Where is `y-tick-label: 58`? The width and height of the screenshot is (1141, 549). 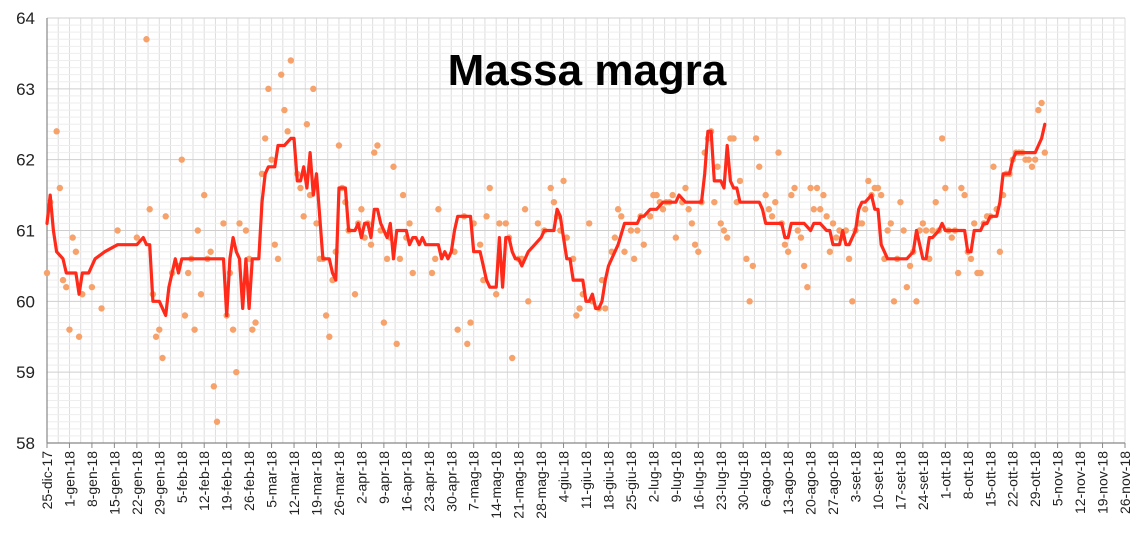 y-tick-label: 58 is located at coordinates (25, 443).